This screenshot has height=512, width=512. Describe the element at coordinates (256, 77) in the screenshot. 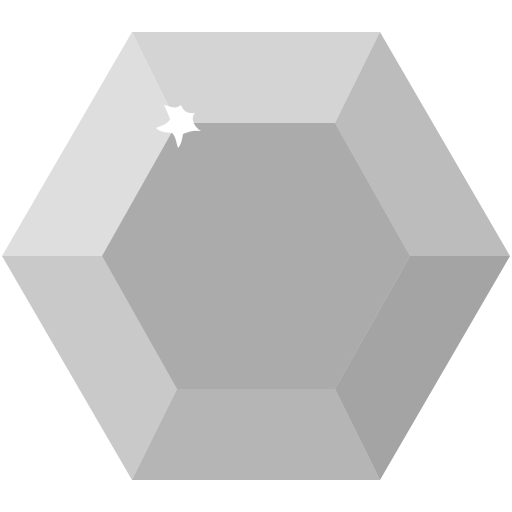

I see `gem-facet-top` at that location.